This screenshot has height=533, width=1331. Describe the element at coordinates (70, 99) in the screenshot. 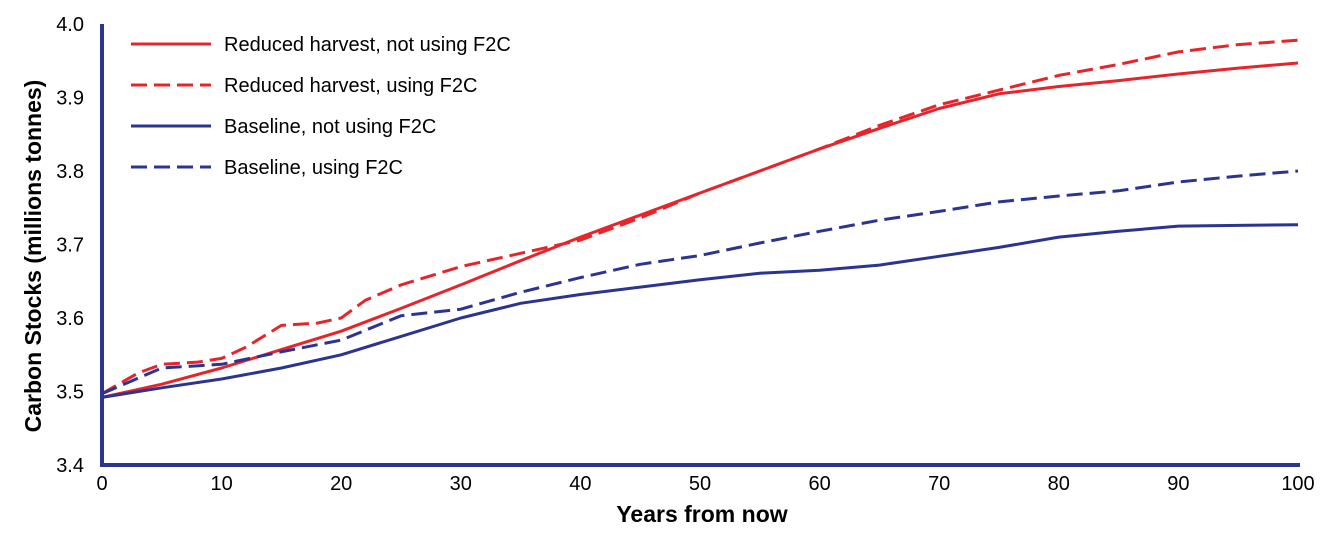

I see `y-tick-label: 3.9` at that location.